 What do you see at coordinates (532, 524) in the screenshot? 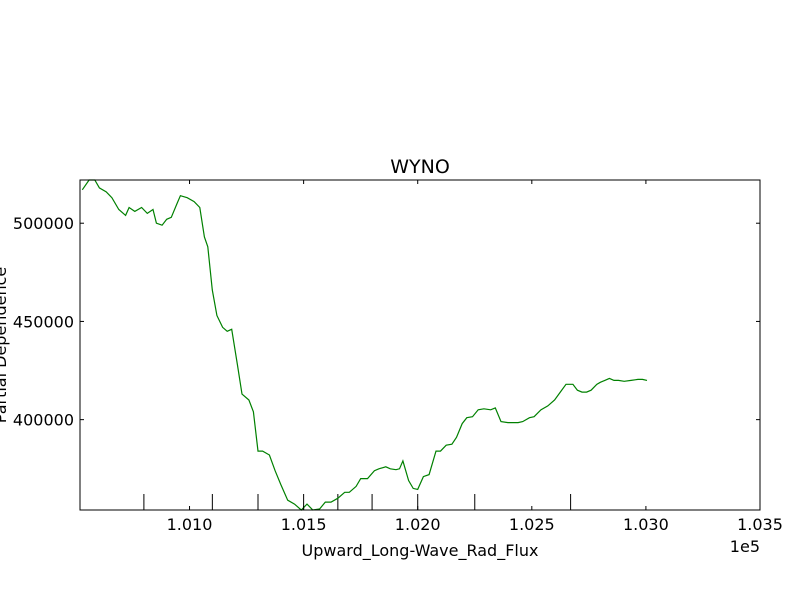
I see `x-tick-label: 1.025` at bounding box center [532, 524].